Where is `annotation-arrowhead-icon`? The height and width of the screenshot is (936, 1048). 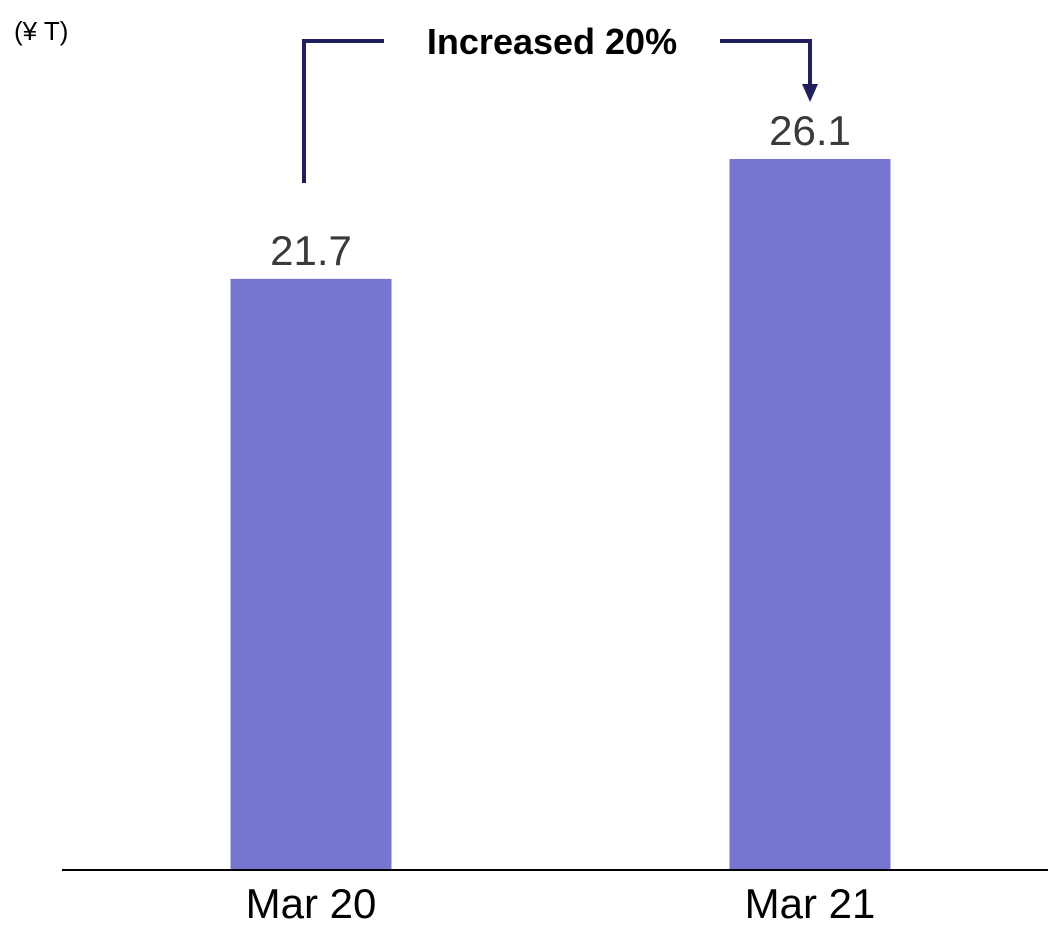 annotation-arrowhead-icon is located at coordinates (810, 93).